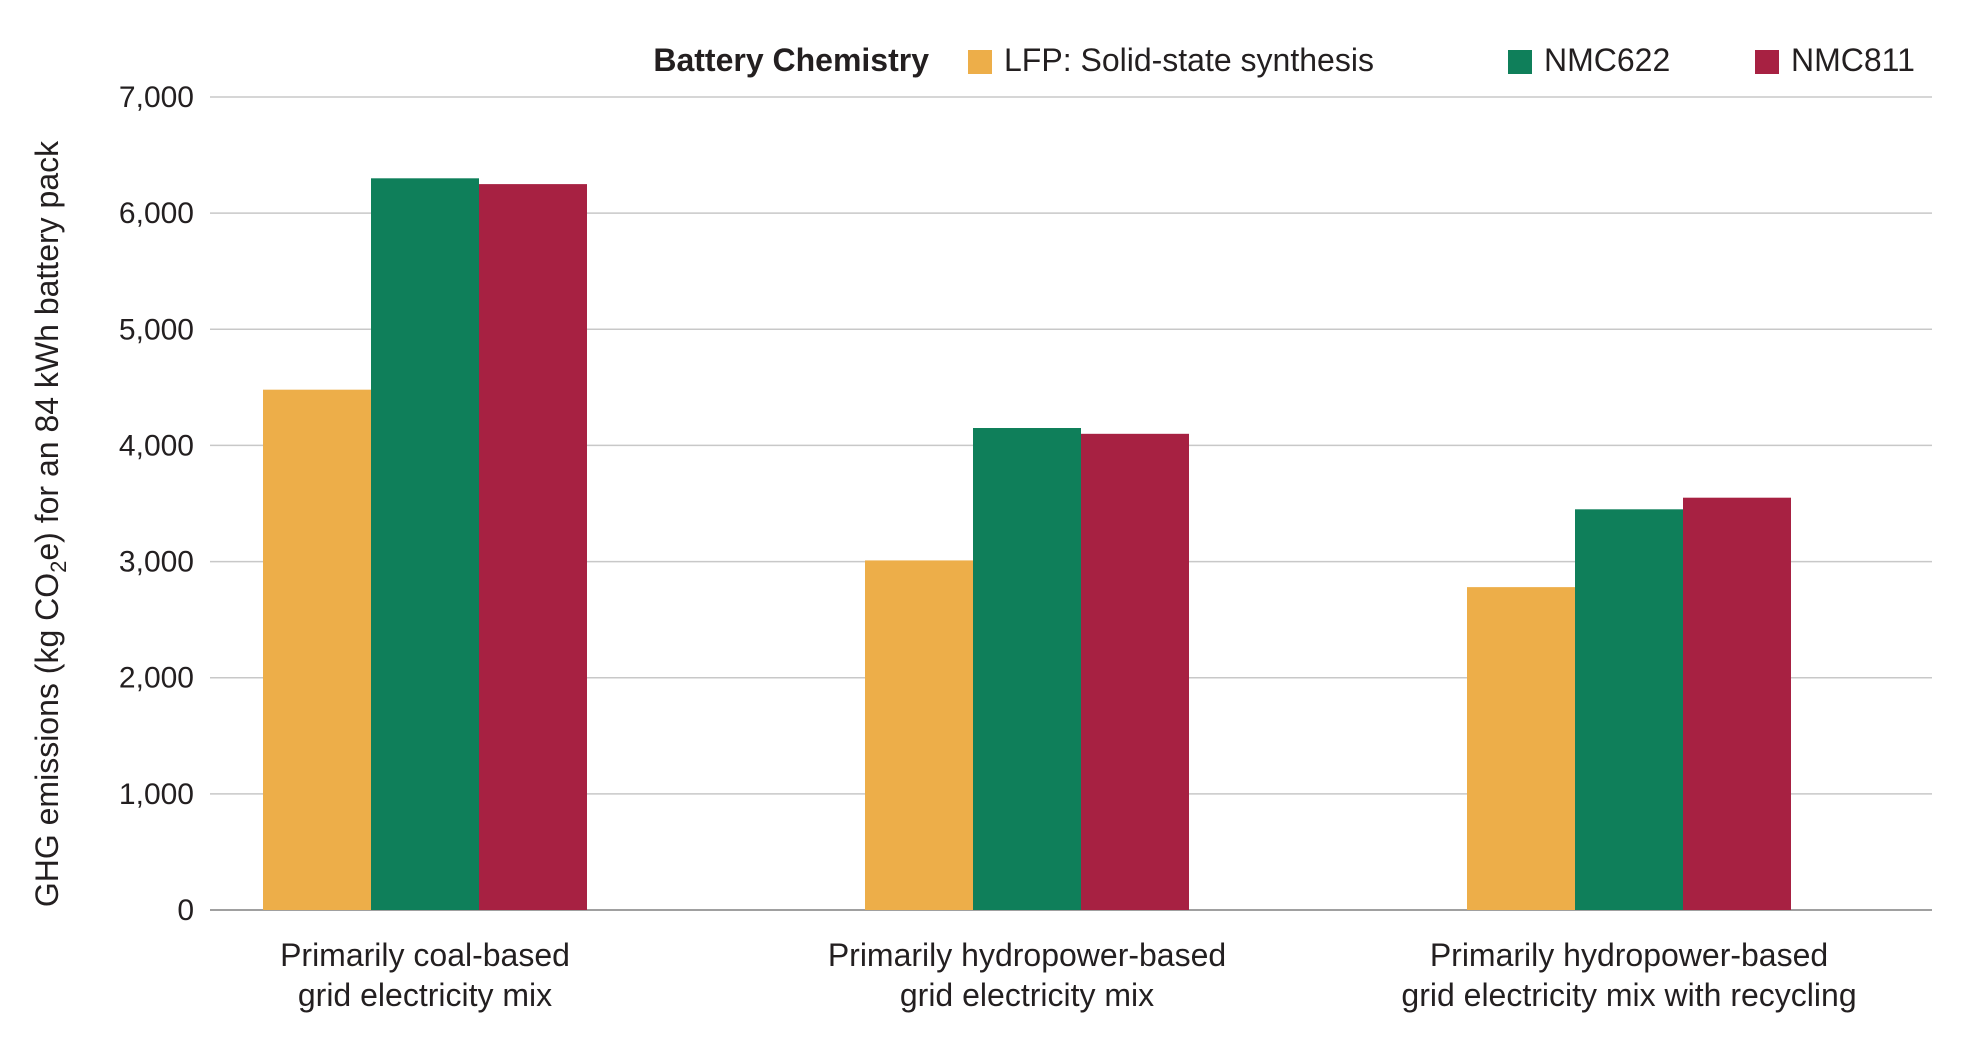 This screenshot has width=1962, height=1051. I want to click on y-tick-label: 4,000, so click(156, 445).